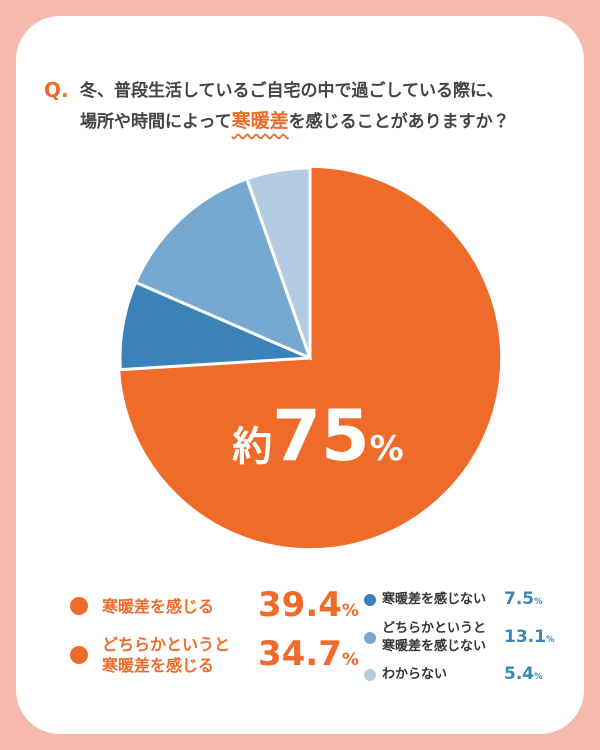  Describe the element at coordinates (519, 674) in the screenshot. I see `value-label: 5.4` at that location.